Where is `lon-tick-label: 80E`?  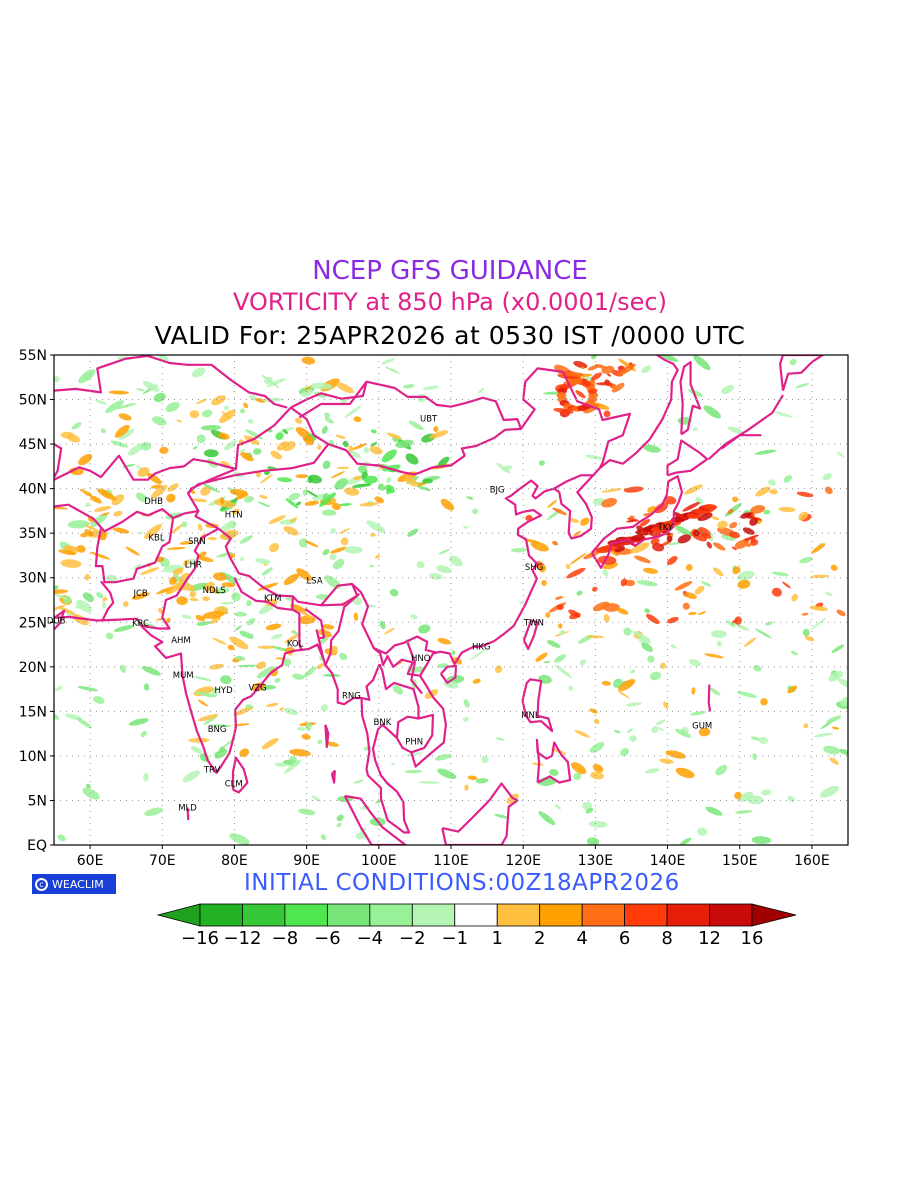 lon-tick-label: 80E is located at coordinates (234, 861).